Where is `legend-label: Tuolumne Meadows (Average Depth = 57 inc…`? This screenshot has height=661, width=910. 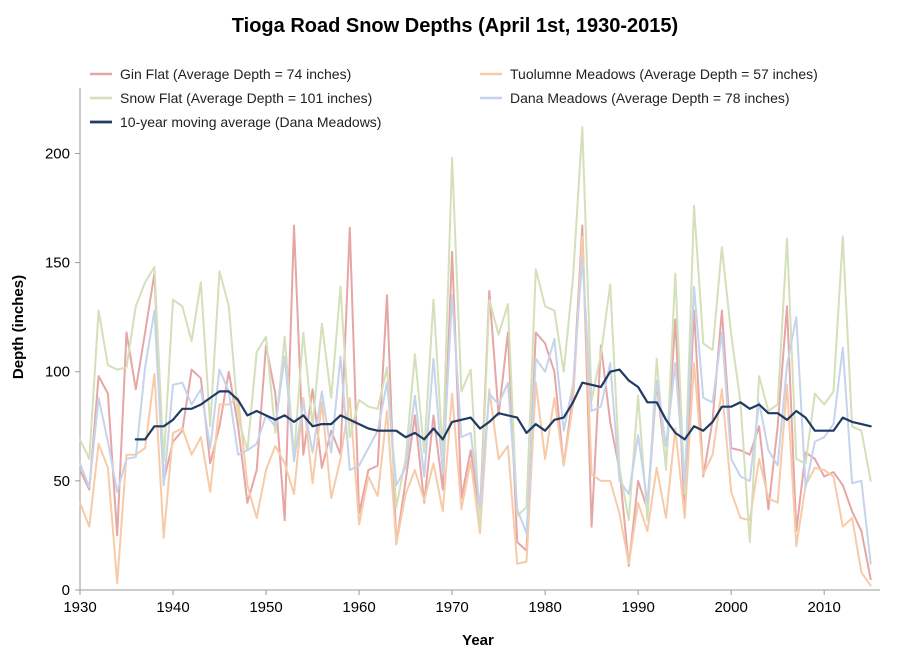
legend-label: Tuolumne Meadows (Average Depth = 57 inc… is located at coordinates (664, 74).